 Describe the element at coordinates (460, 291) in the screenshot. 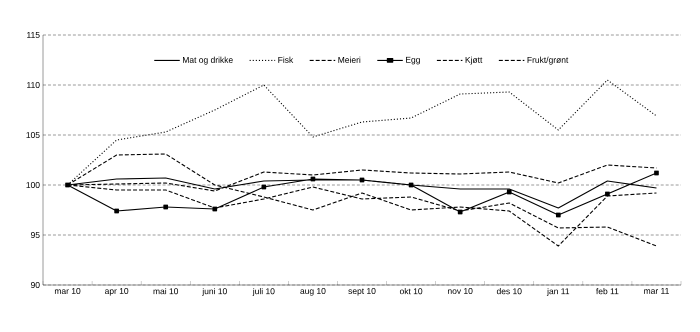

I see `x-tick-label: nov 10` at that location.